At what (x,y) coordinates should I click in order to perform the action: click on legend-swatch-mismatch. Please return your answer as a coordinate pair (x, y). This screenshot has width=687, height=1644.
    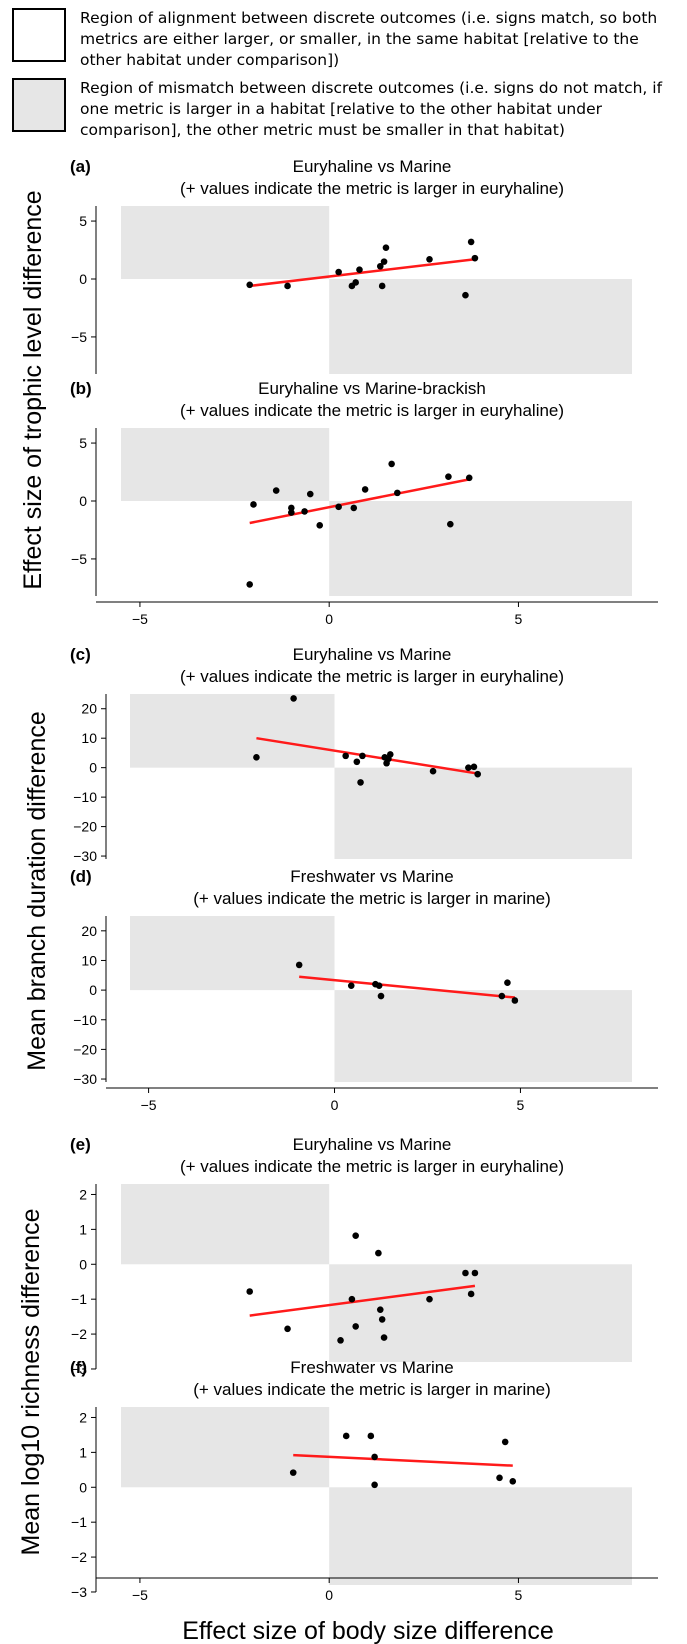
    Looking at the image, I should click on (39, 105).